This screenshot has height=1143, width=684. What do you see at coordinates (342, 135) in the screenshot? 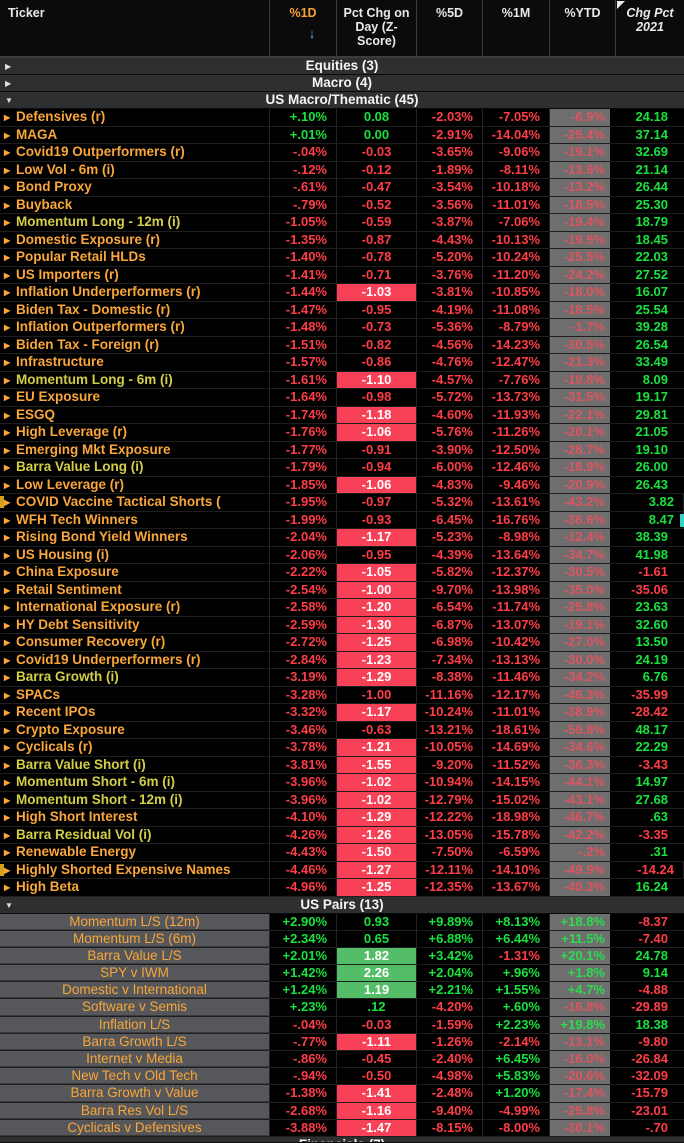
I see `table-row: ▶ MAGA +.01% 0.00 -2.91% -14.04% -25.4% 37.14` at bounding box center [342, 135].